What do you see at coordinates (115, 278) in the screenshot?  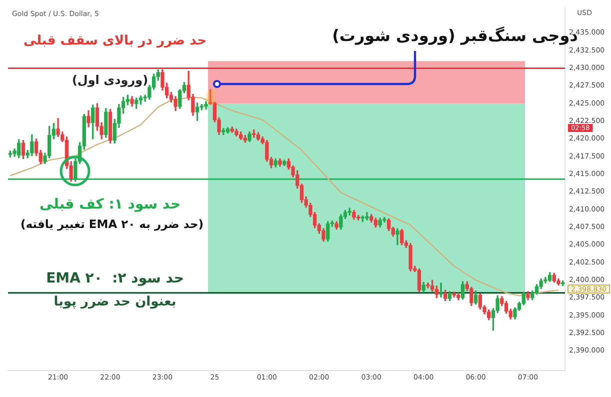 I see `annotation: حد سود ۲: EMA ۲۰` at bounding box center [115, 278].